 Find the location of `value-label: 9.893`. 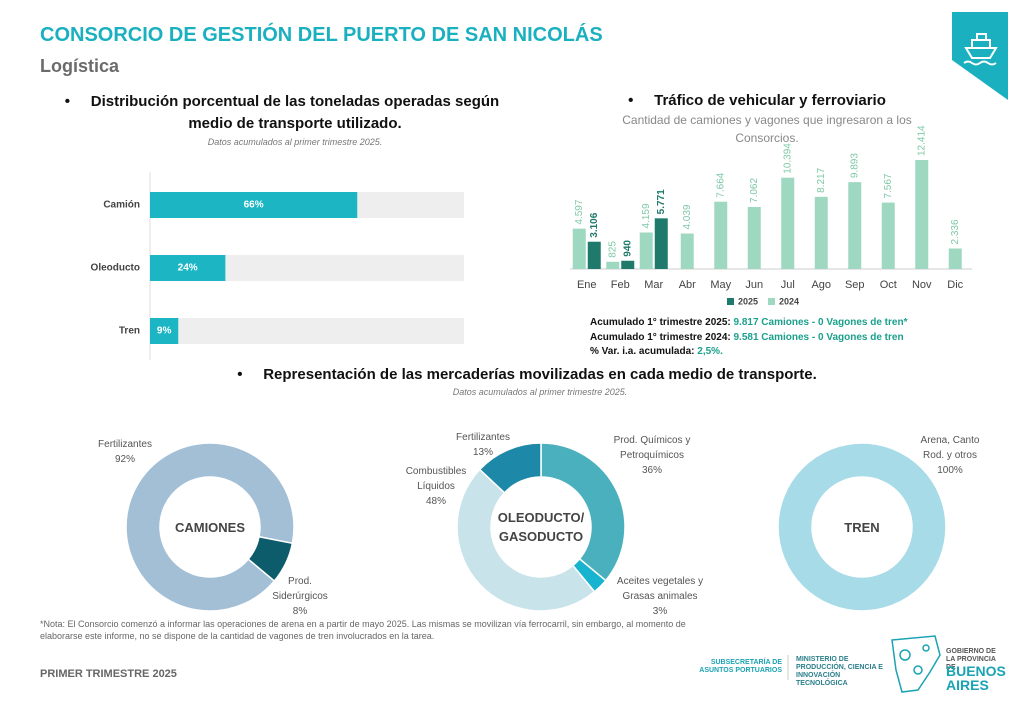

value-label: 9.893 is located at coordinates (854, 165).